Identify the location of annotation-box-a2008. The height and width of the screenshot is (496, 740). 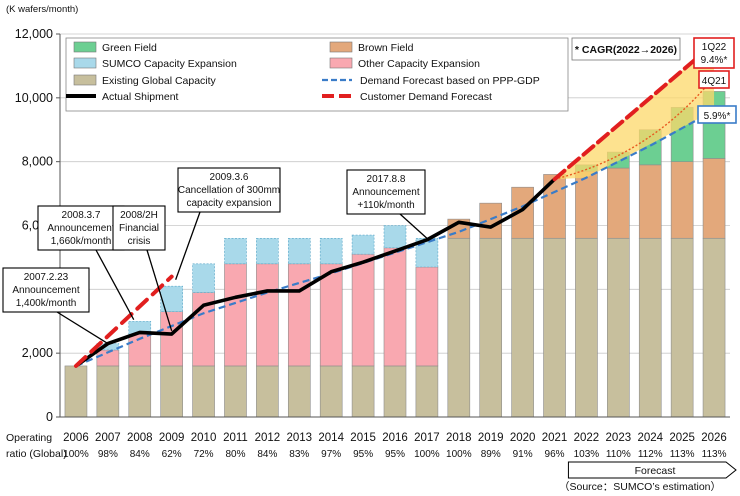
(81, 228).